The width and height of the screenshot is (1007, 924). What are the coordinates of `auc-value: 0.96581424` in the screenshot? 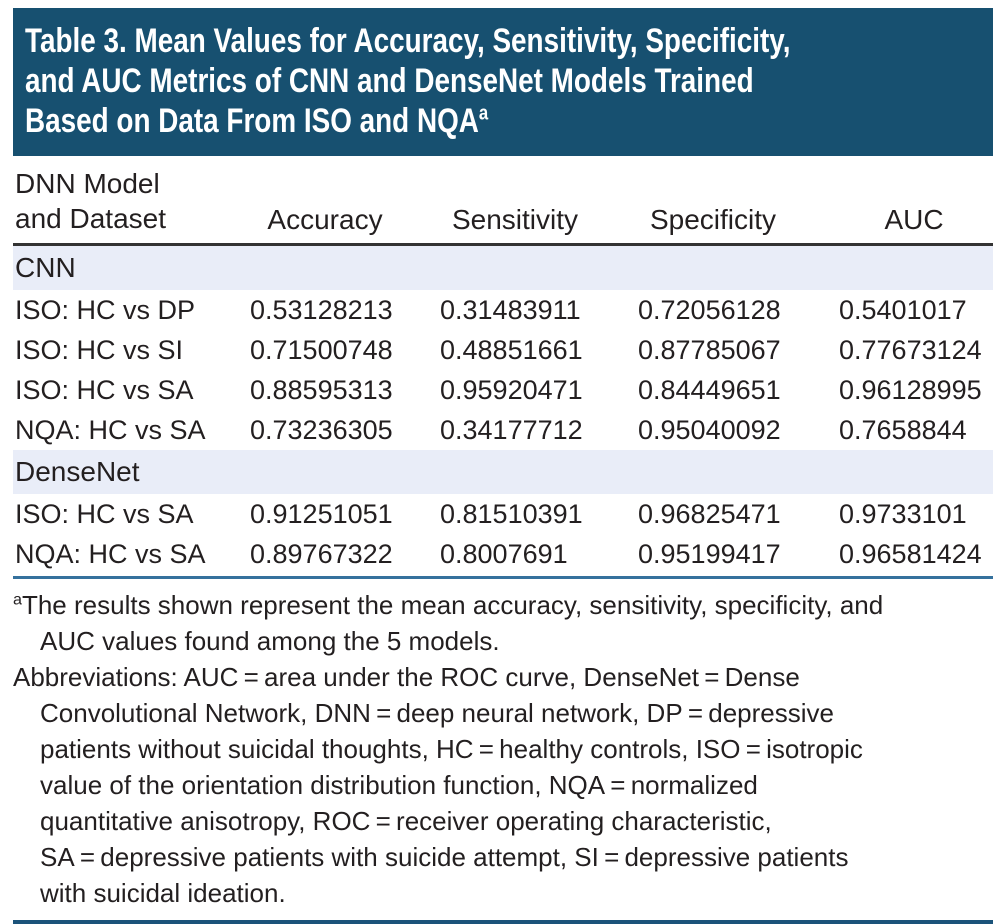 It's located at (910, 553).